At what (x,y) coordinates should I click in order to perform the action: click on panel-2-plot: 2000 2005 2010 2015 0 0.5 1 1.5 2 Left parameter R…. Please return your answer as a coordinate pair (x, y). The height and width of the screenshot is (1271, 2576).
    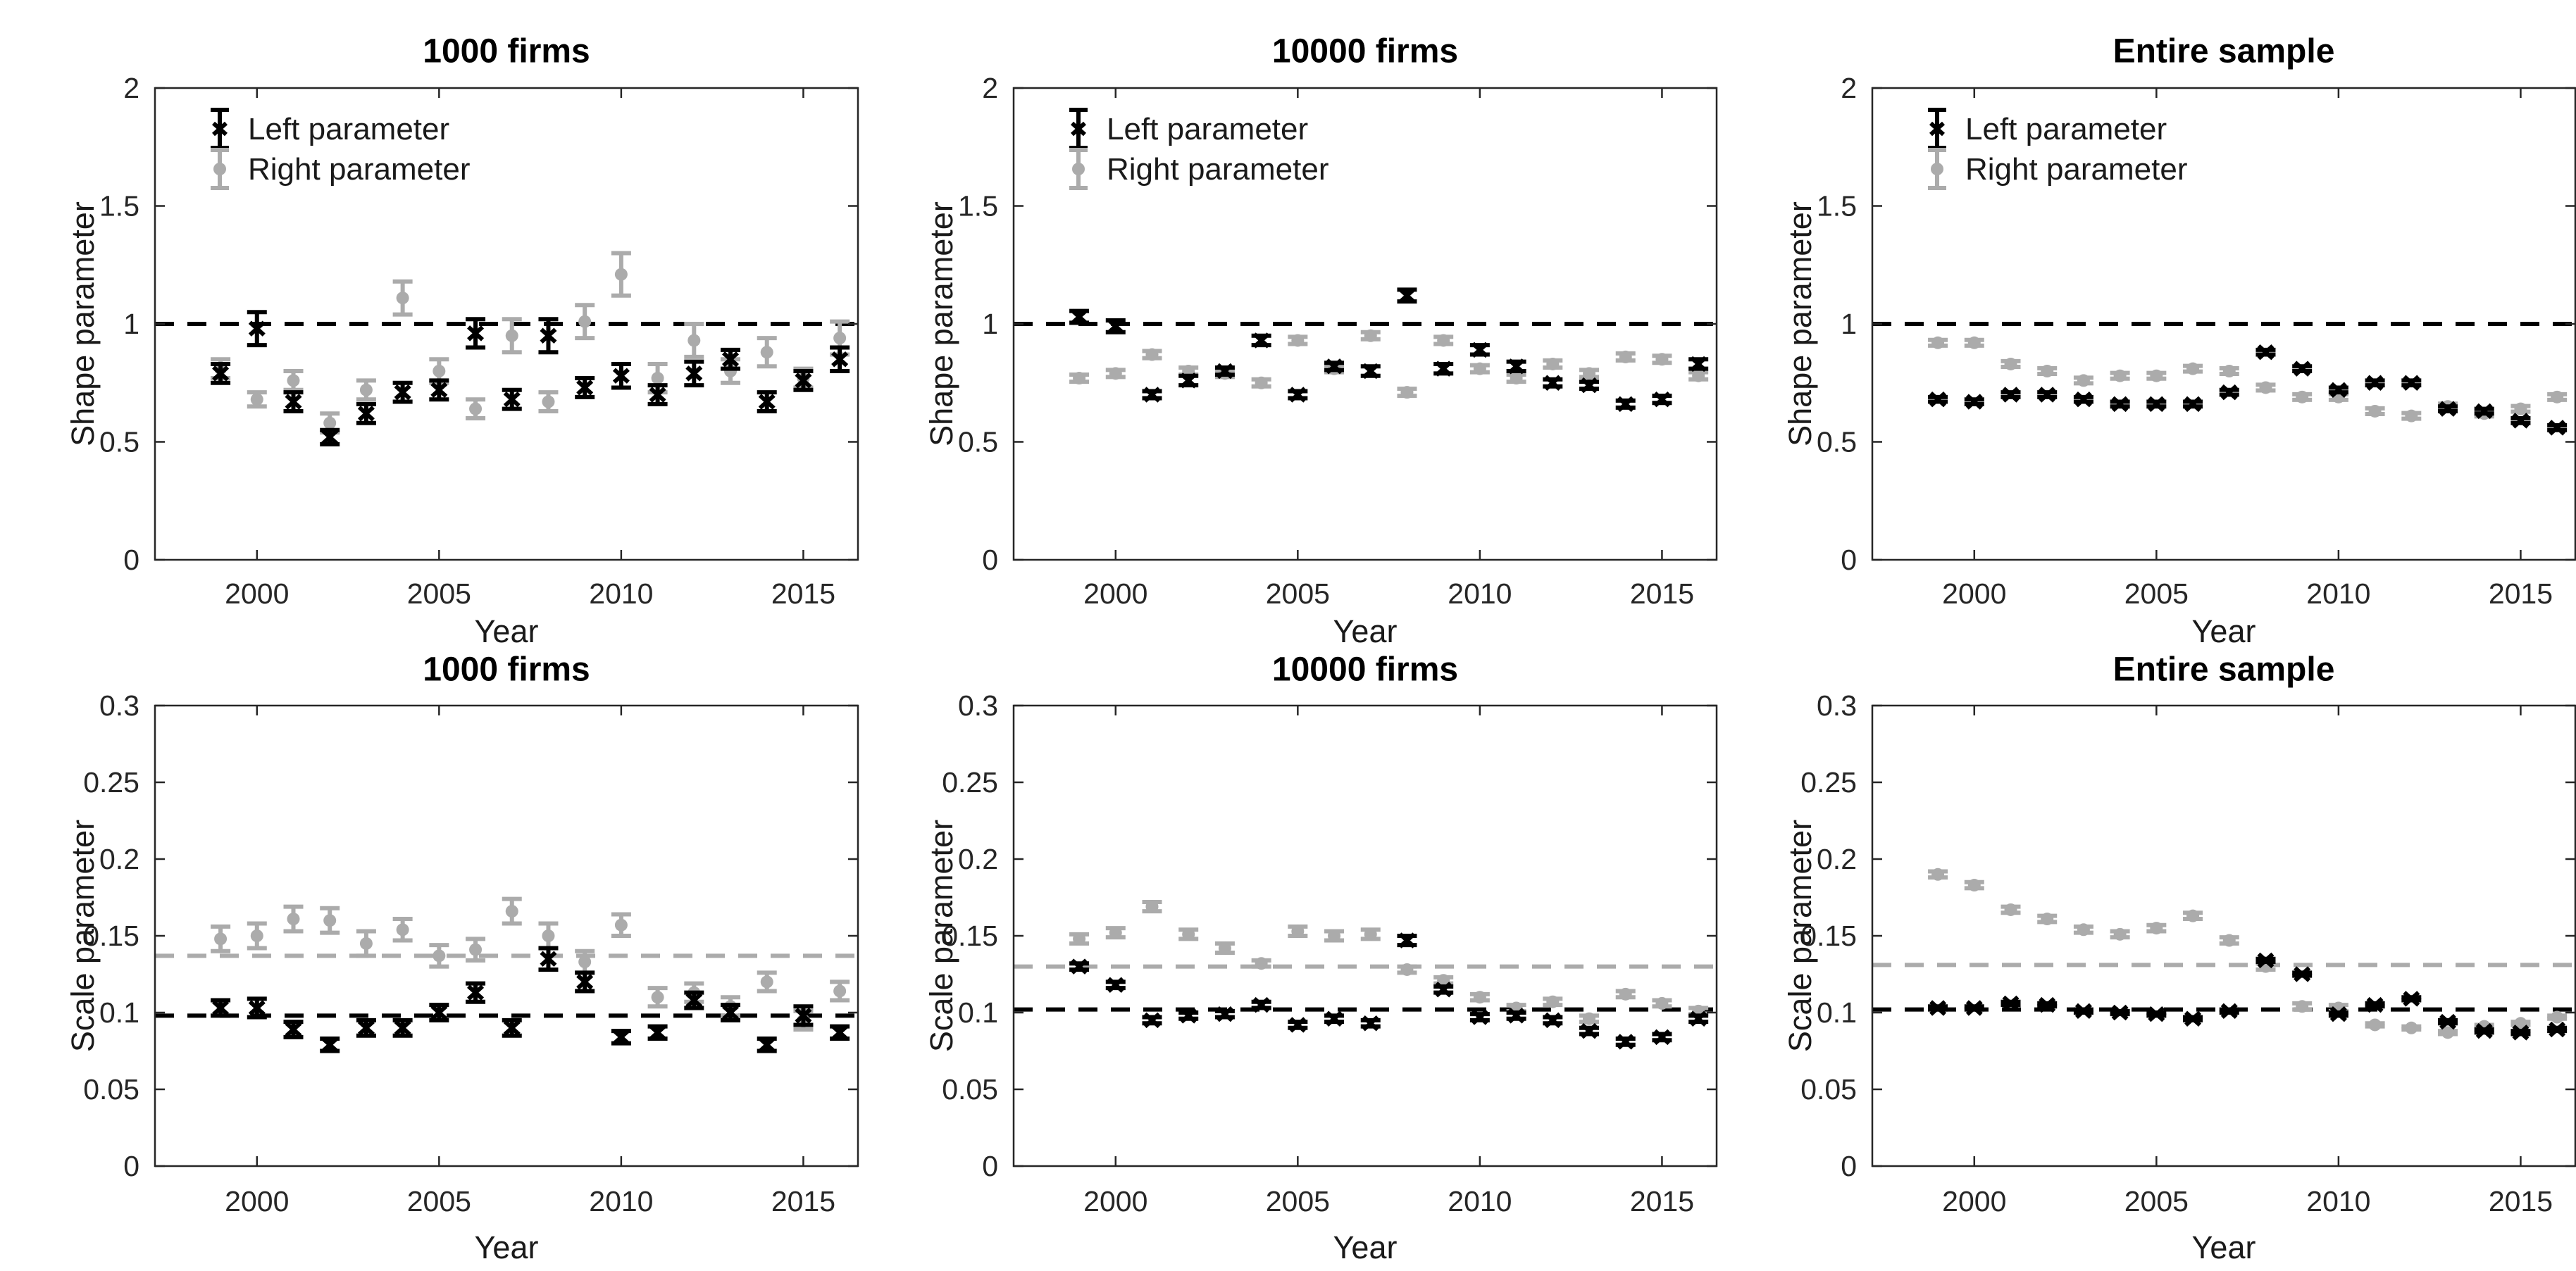
    Looking at the image, I should click on (2196, 341).